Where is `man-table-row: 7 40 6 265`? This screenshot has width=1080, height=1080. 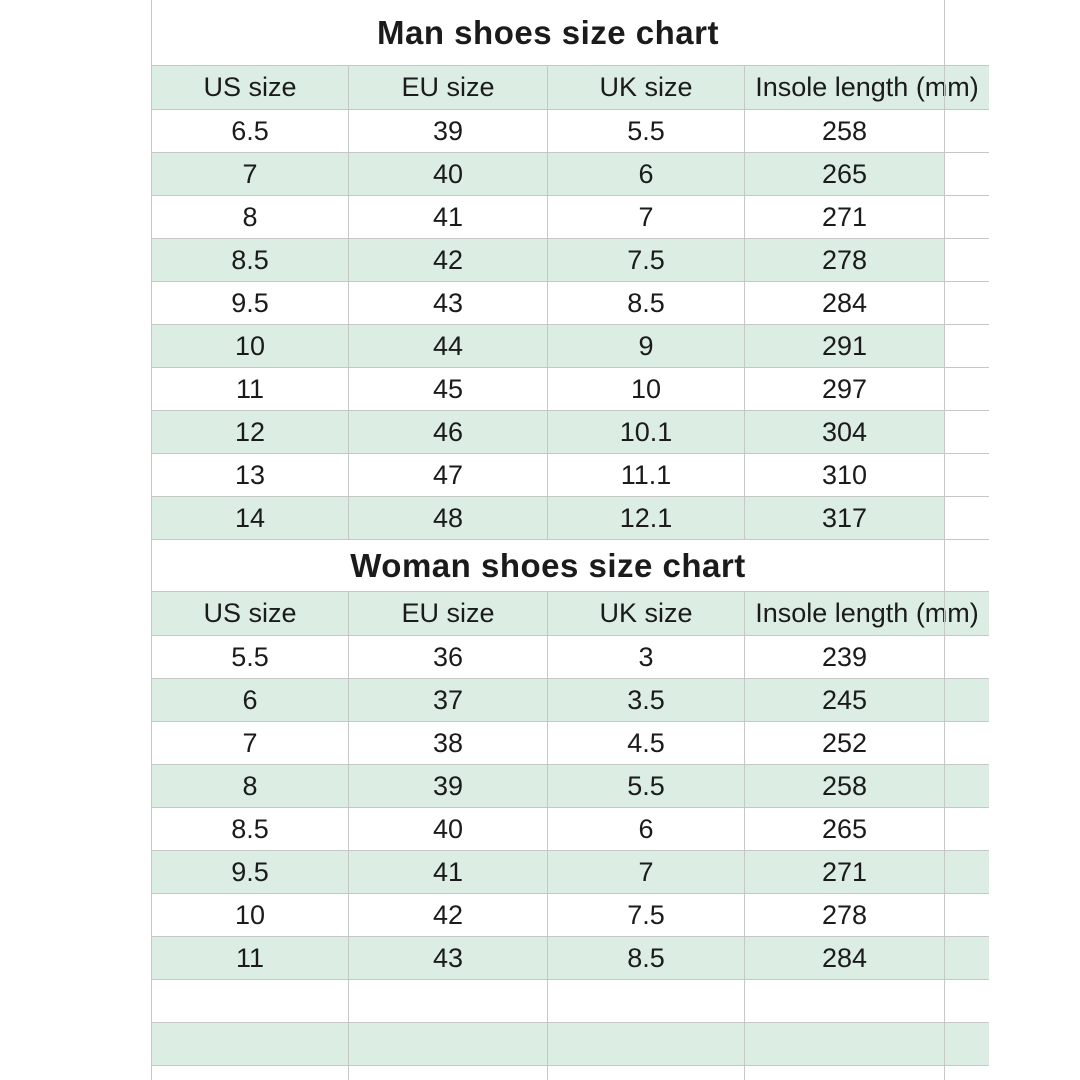 man-table-row: 7 40 6 265 is located at coordinates (570, 174).